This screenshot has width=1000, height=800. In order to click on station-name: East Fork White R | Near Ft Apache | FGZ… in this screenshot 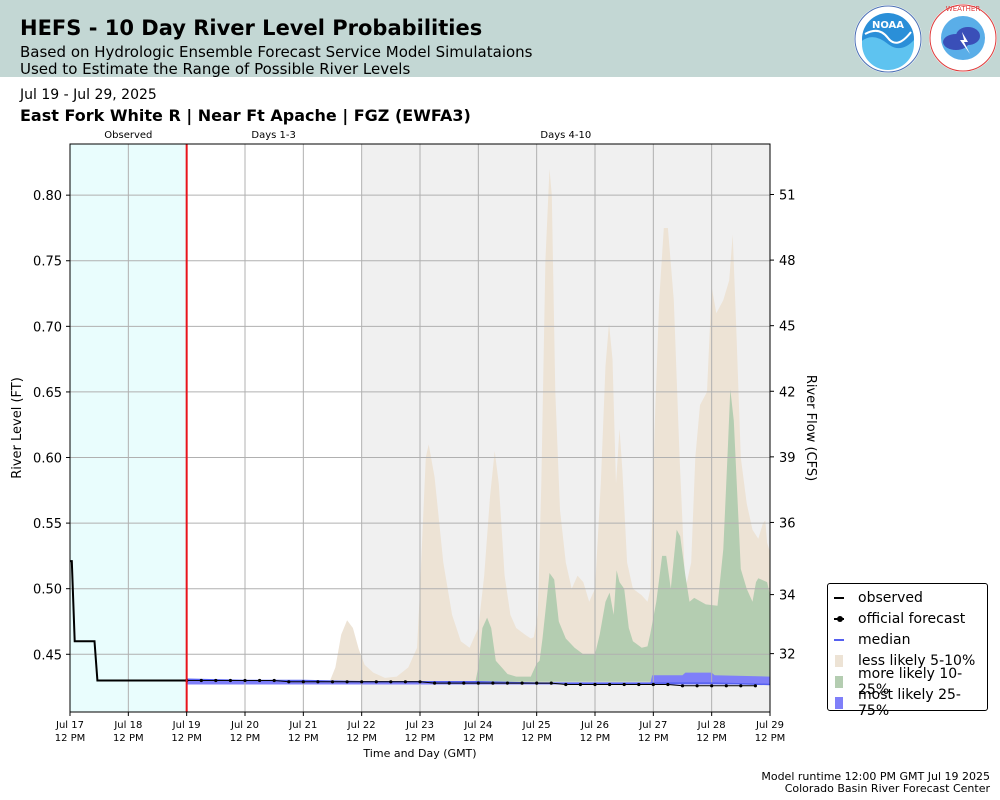, I will do `click(245, 115)`.